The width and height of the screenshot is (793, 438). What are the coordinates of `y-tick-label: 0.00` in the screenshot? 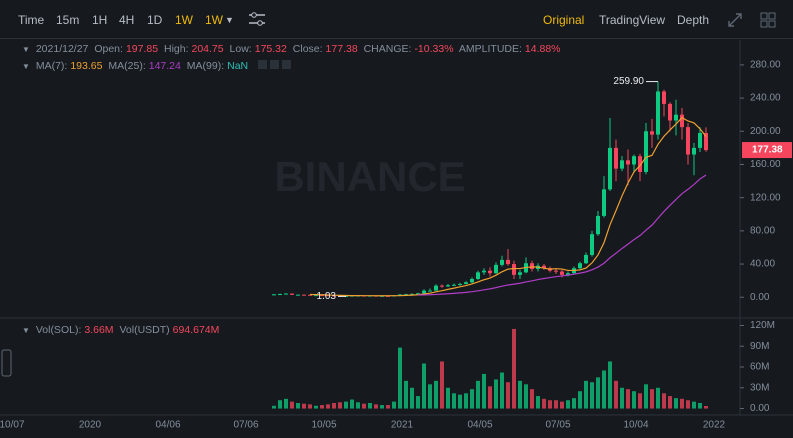 It's located at (760, 408).